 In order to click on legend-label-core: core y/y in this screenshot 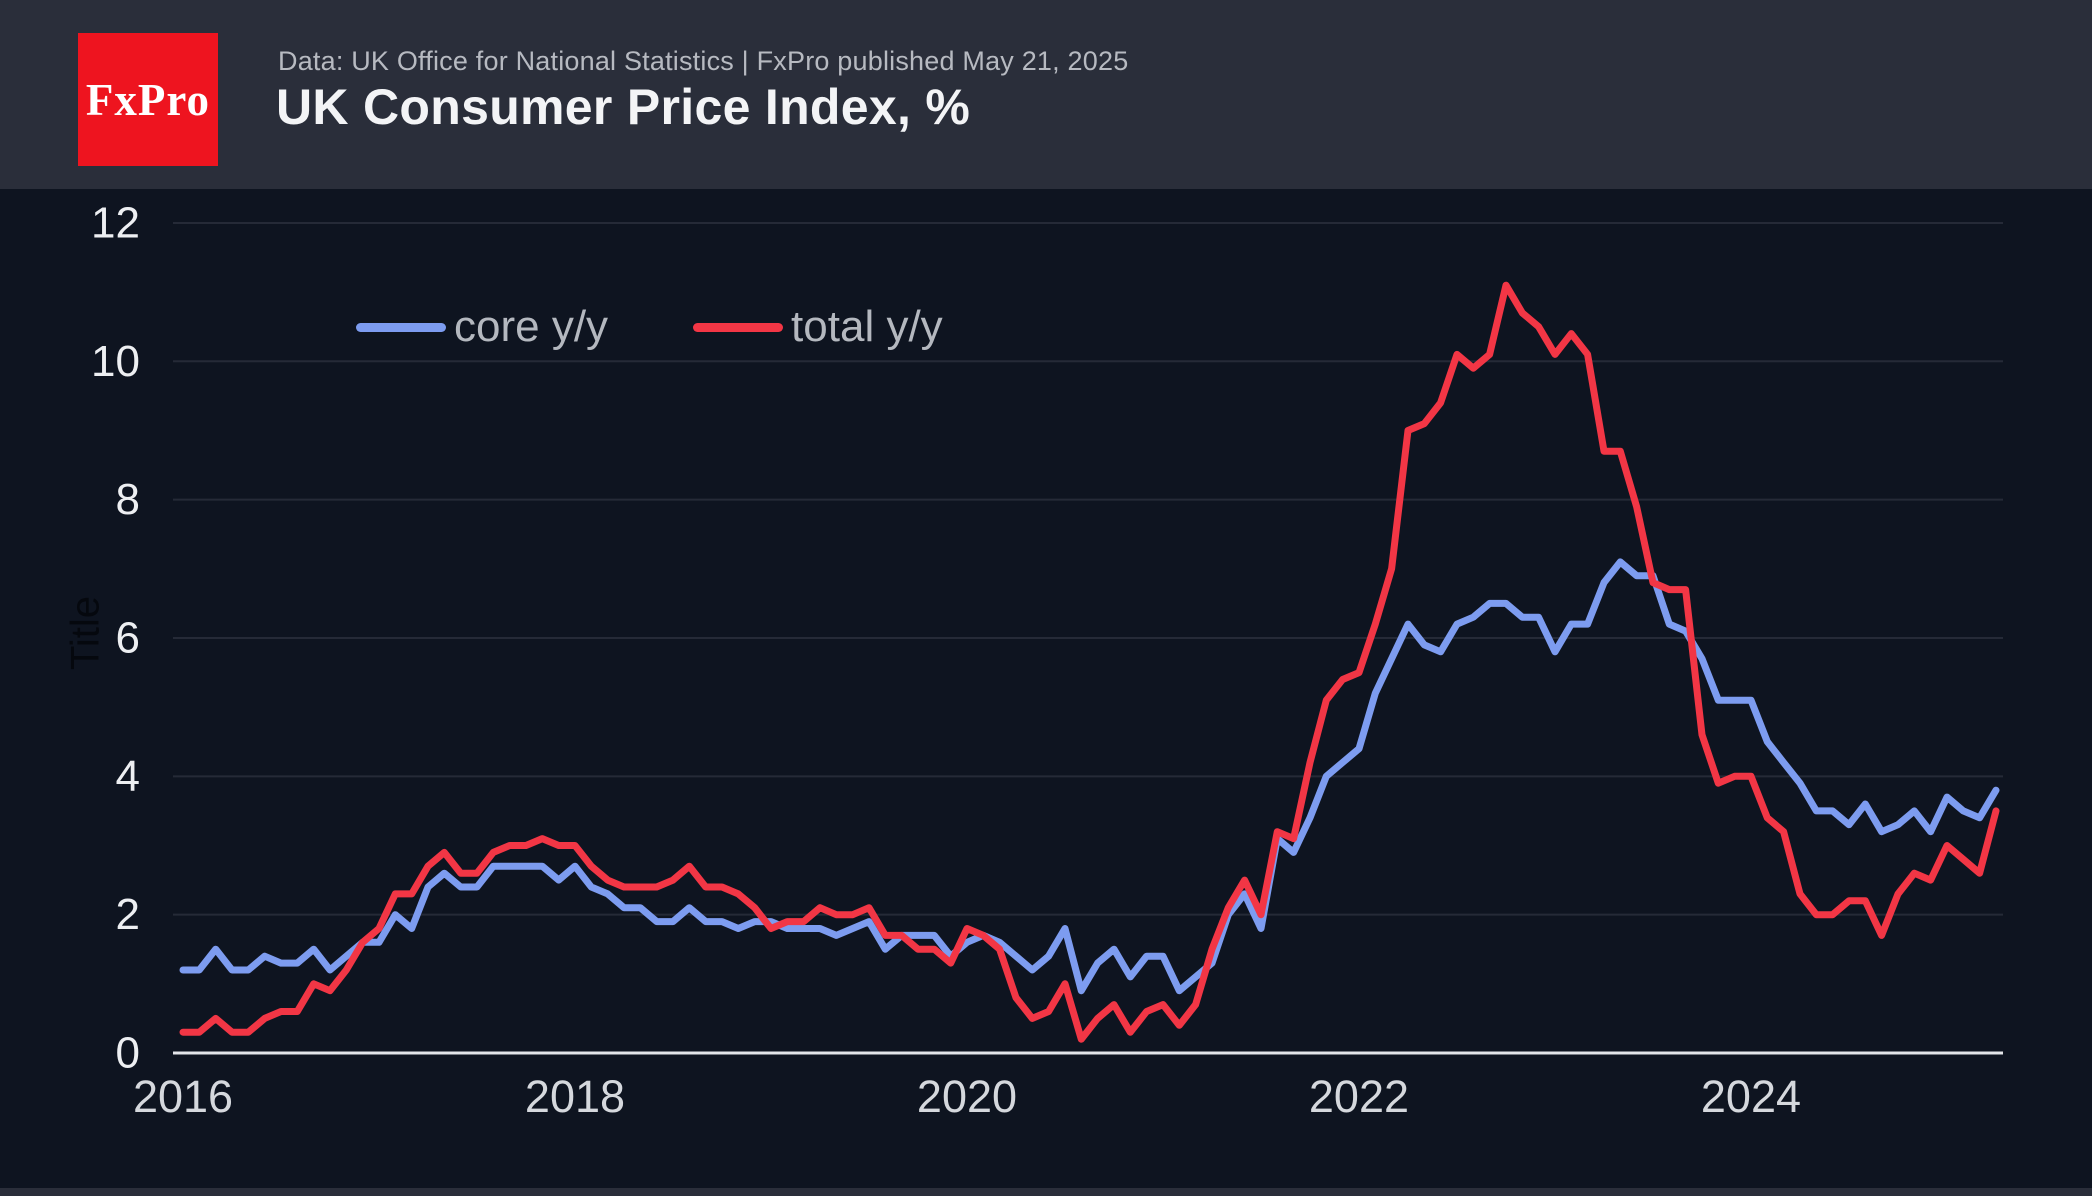, I will do `click(531, 326)`.